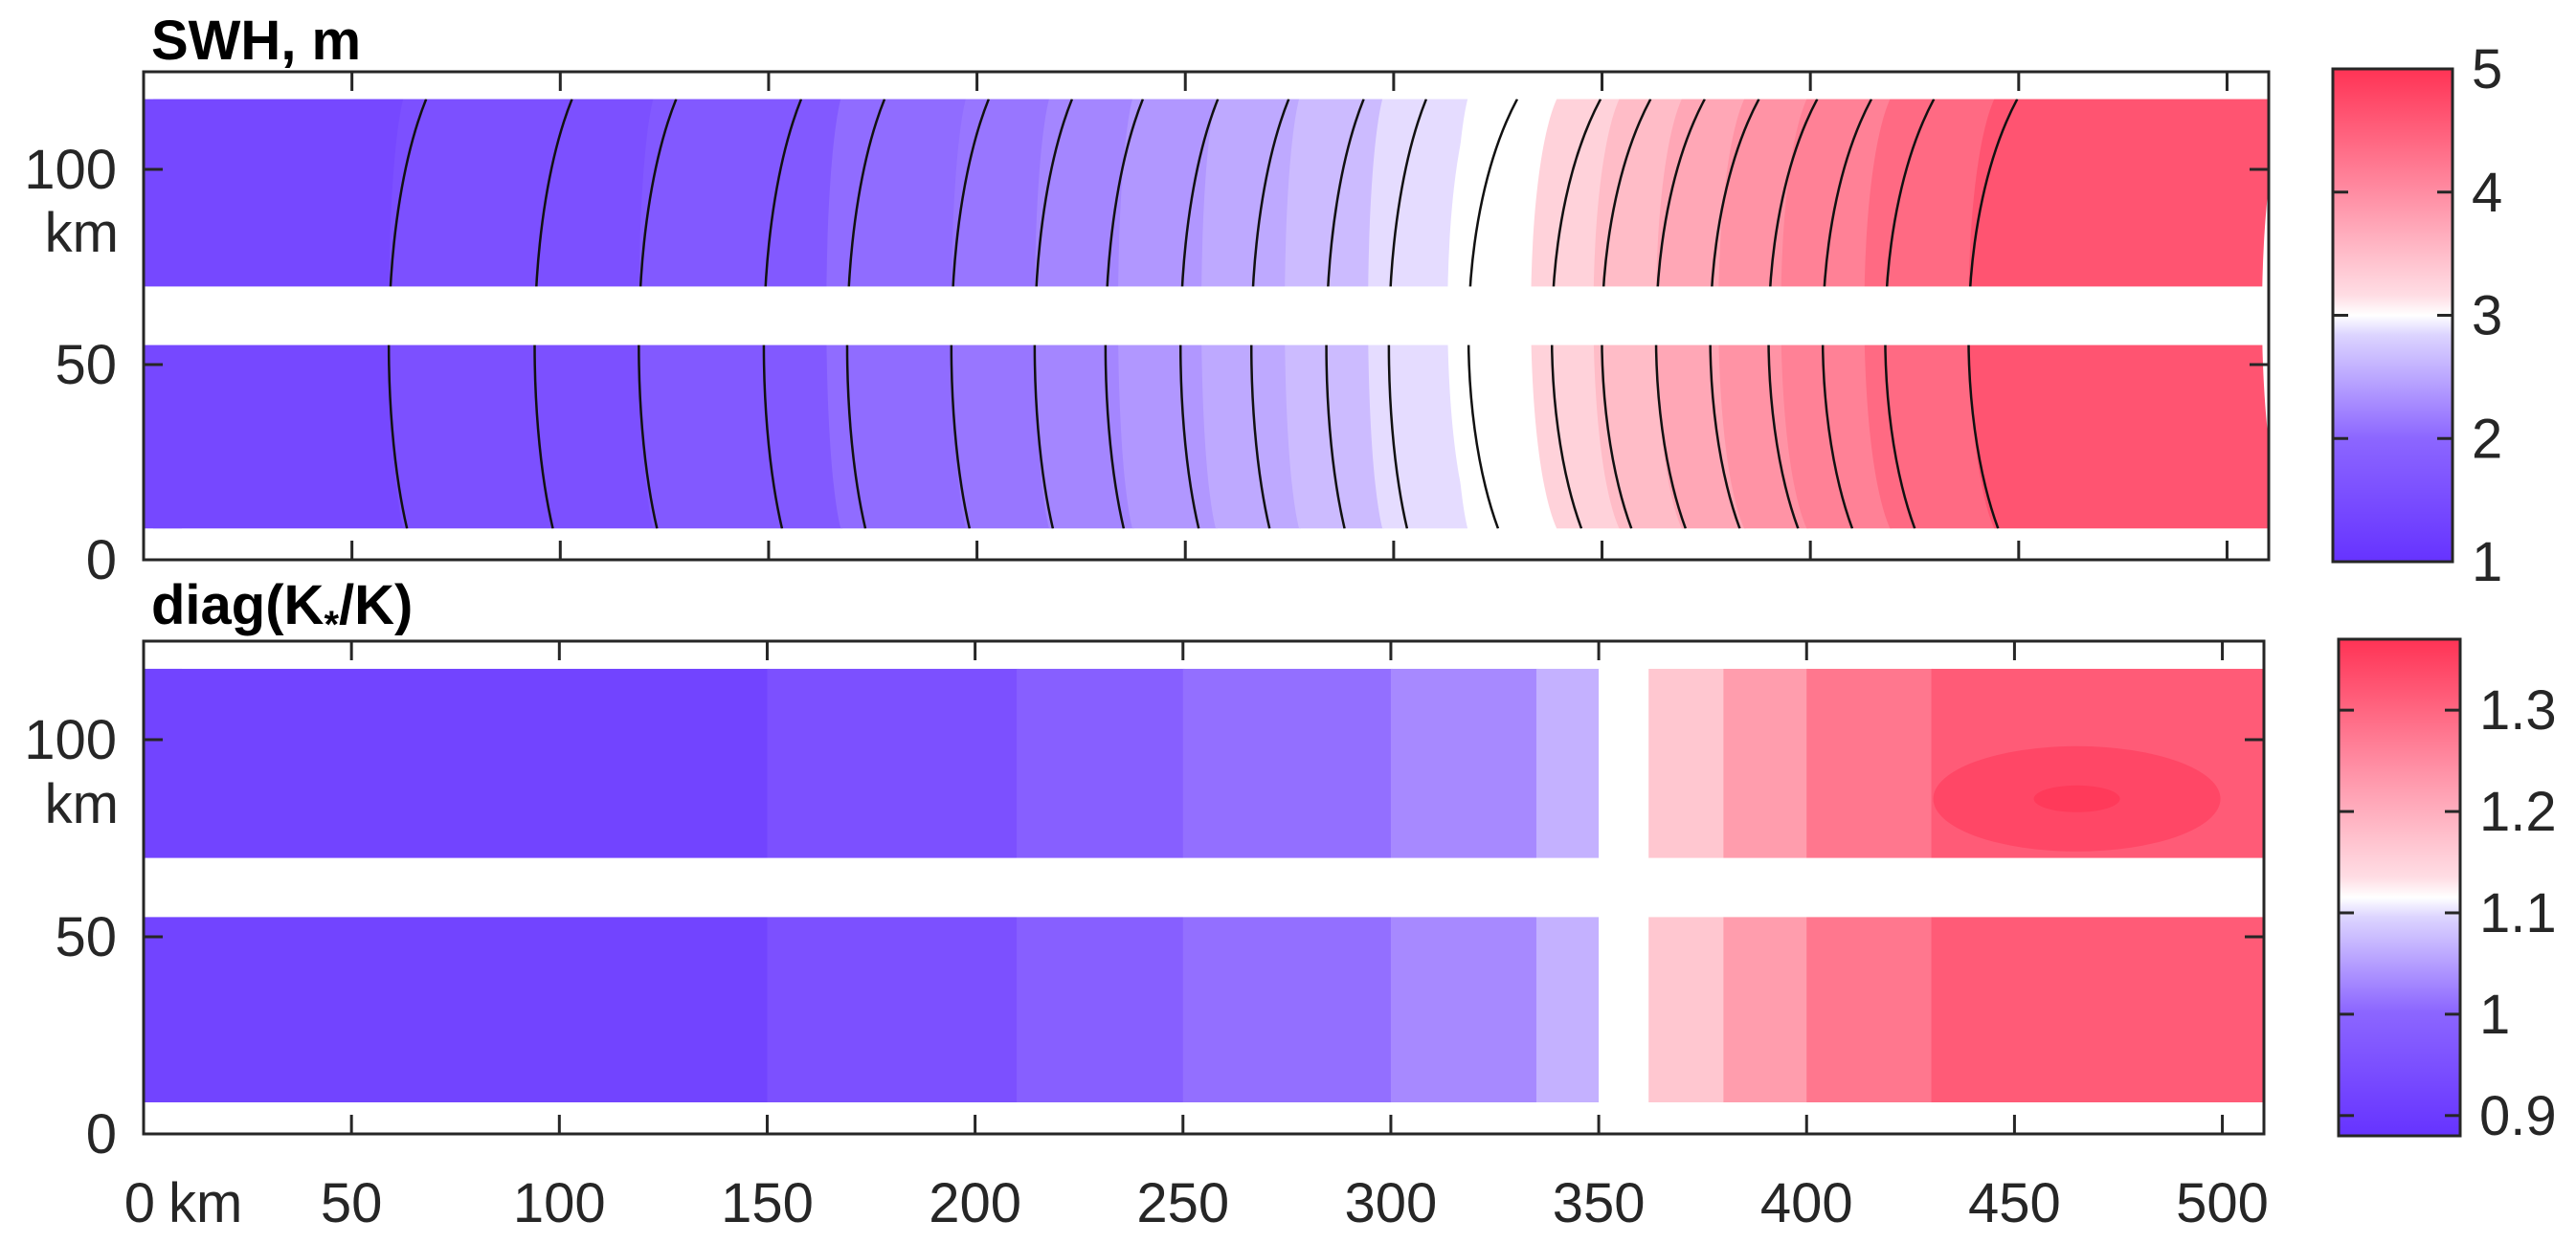  Describe the element at coordinates (2487, 316) in the screenshot. I see `cb-tick-label-2: 3` at that location.